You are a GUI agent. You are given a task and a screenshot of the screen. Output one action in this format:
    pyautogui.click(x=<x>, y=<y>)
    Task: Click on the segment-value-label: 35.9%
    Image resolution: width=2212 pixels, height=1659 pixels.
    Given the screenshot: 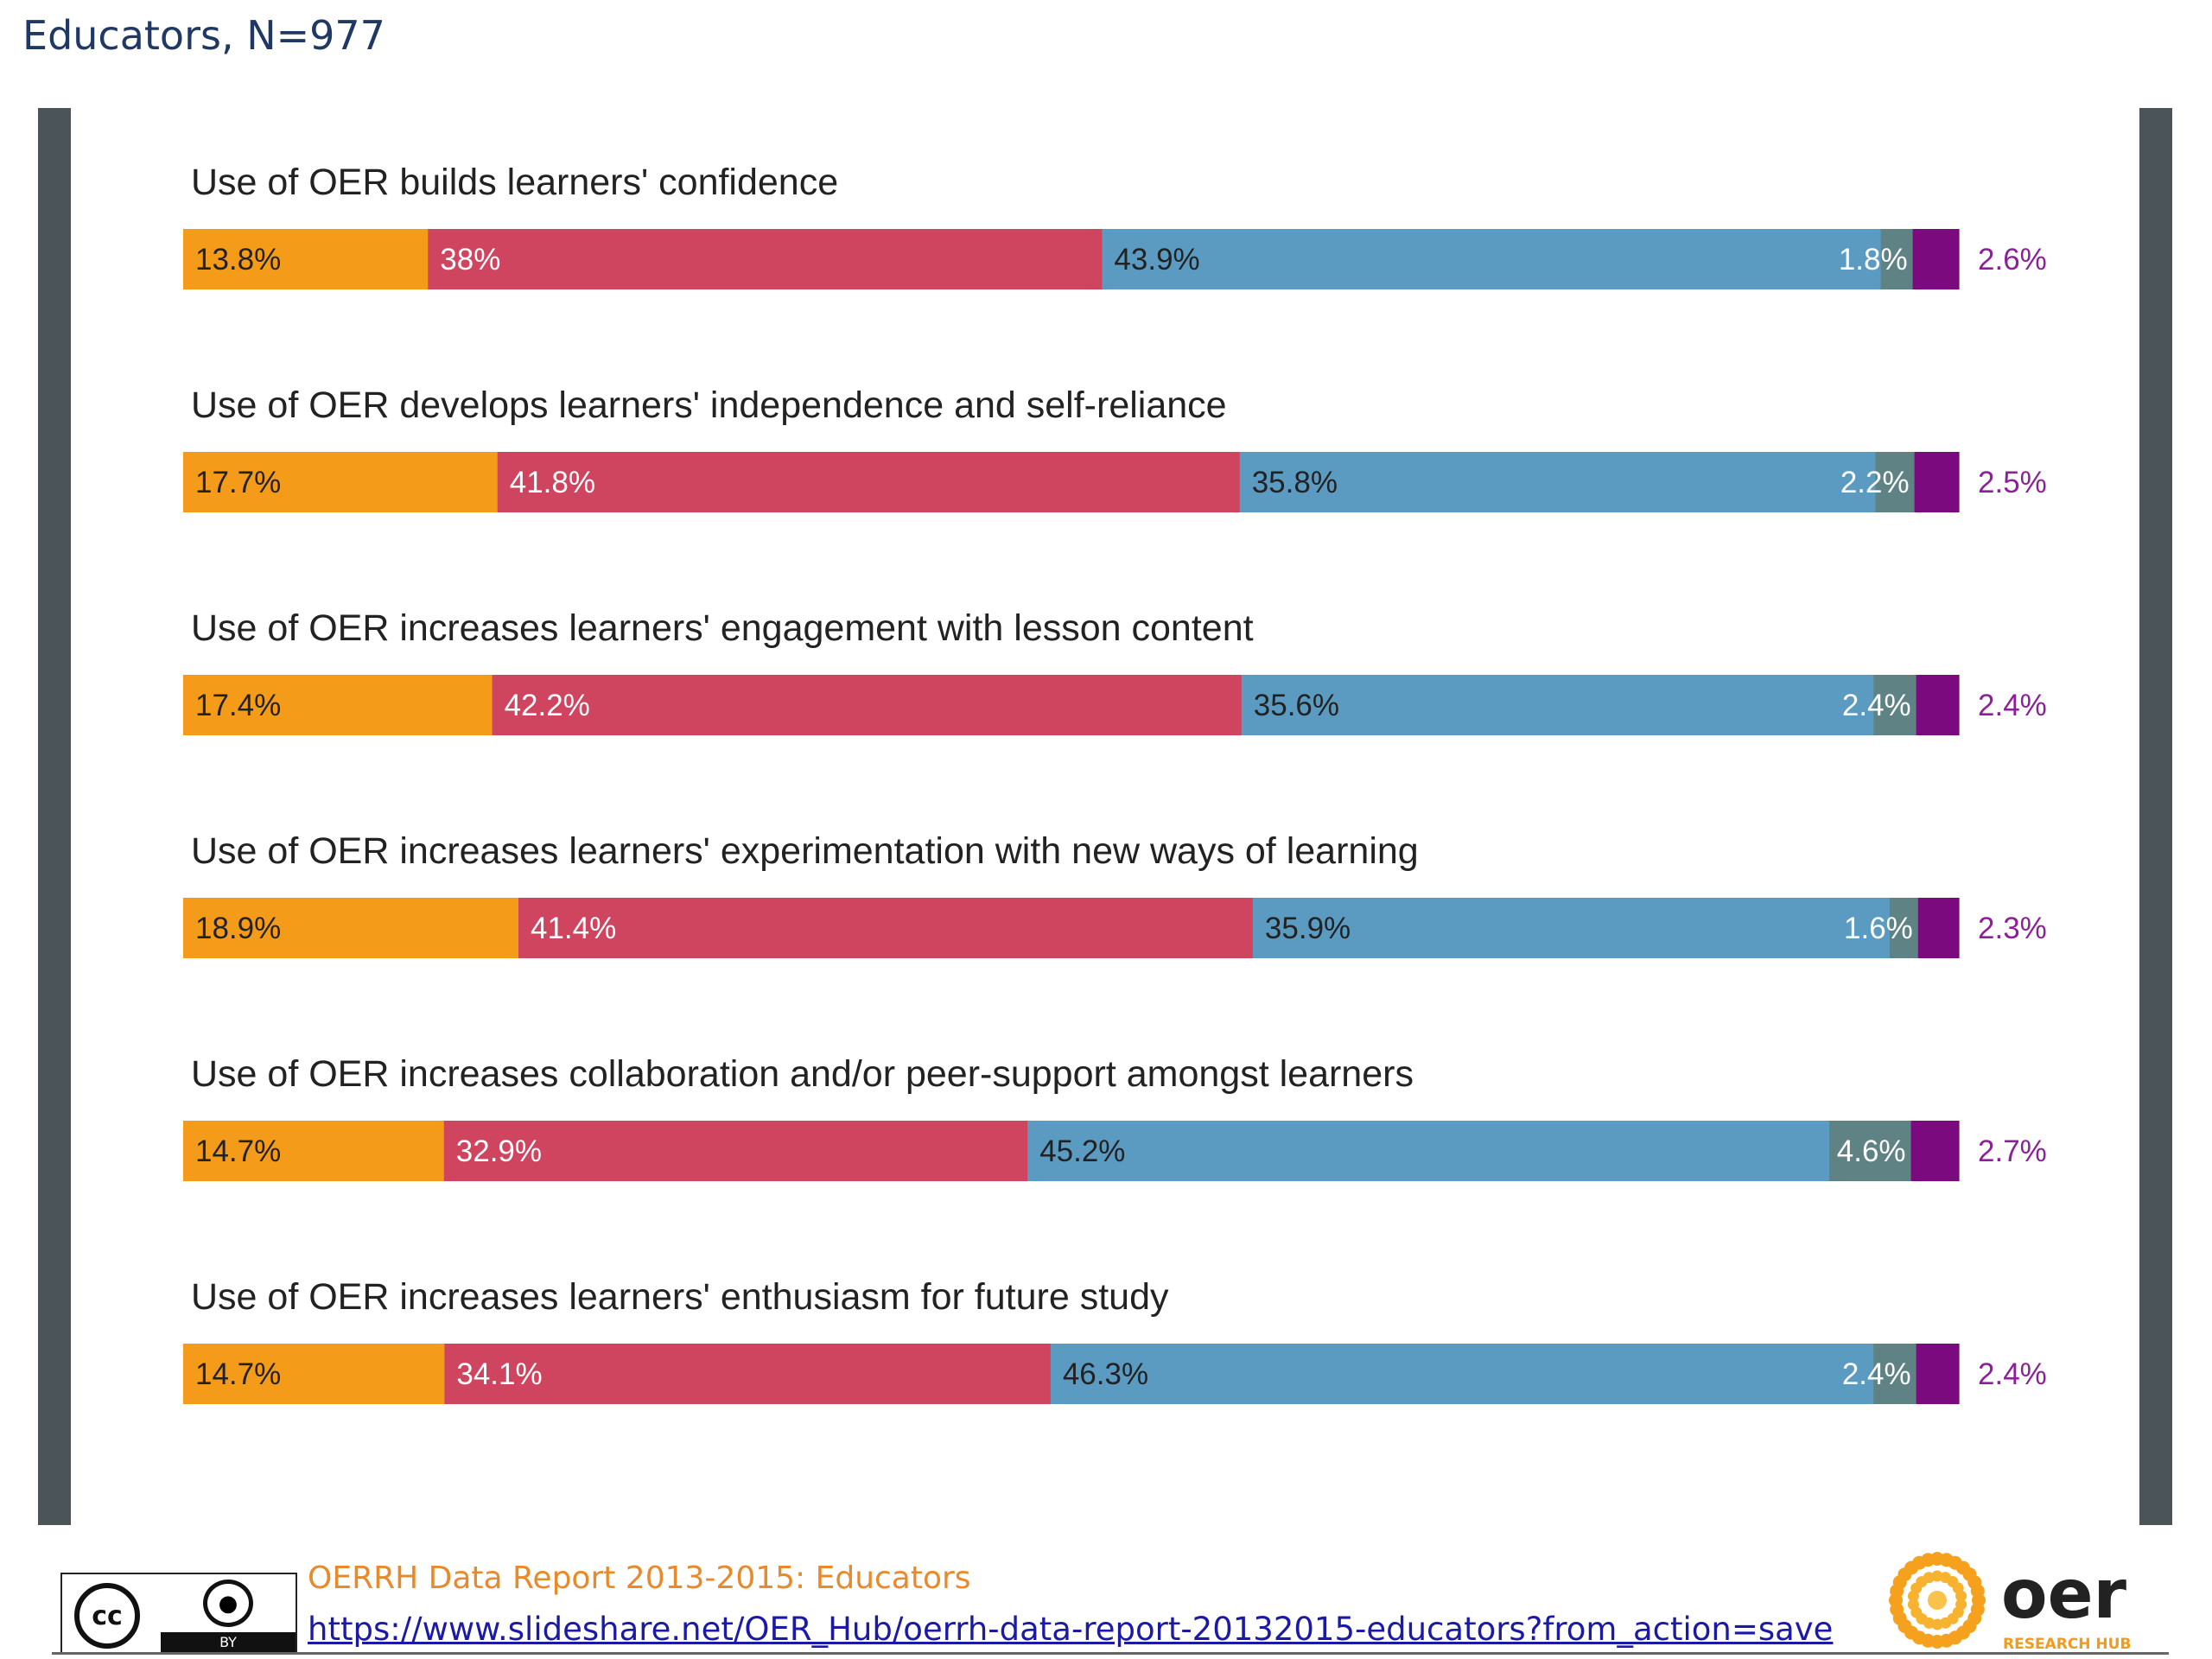 What is the action you would take?
    pyautogui.click(x=1308, y=928)
    